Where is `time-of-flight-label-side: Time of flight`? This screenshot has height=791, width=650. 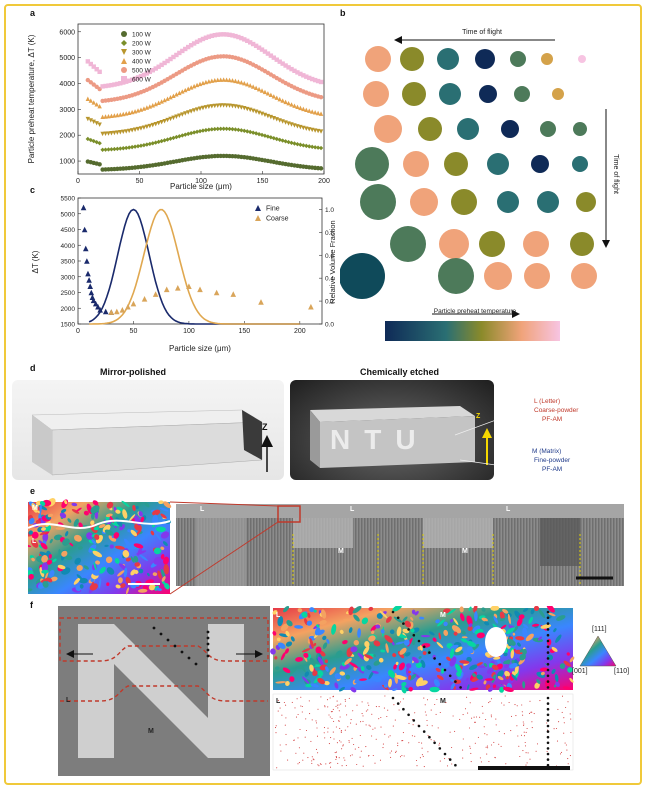
time-of-flight-label-side: Time of flight is located at coordinates (615, 174).